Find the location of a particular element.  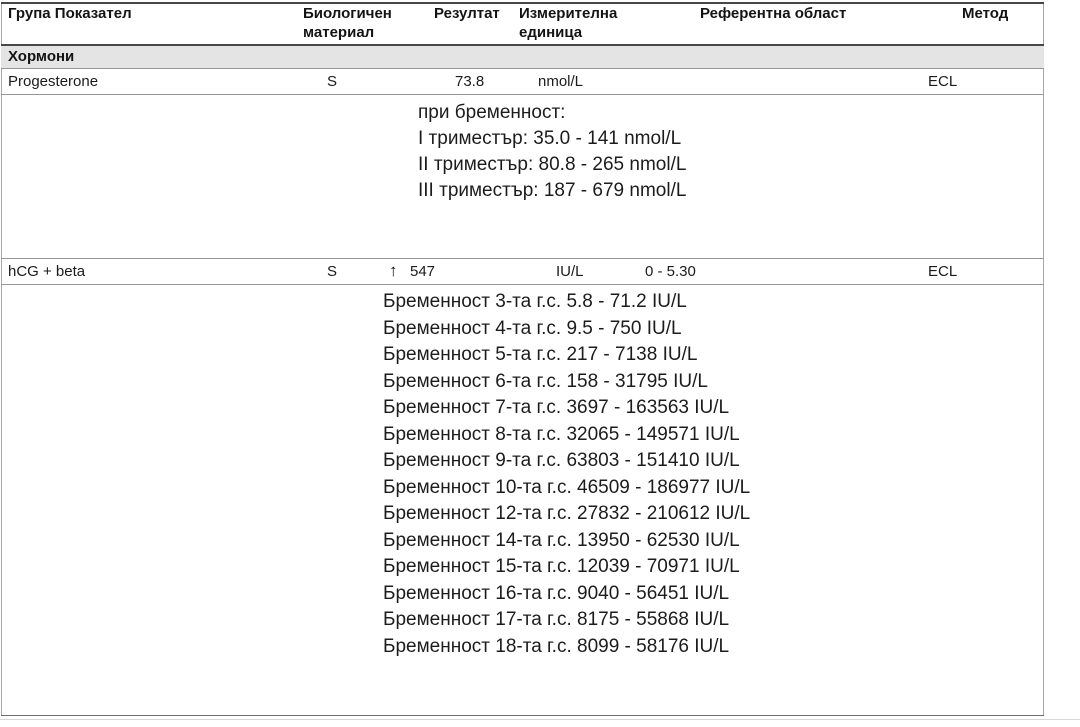

reference-line: Бременност 5-та г.с. 217 - 7138 IU/L is located at coordinates (540, 354).